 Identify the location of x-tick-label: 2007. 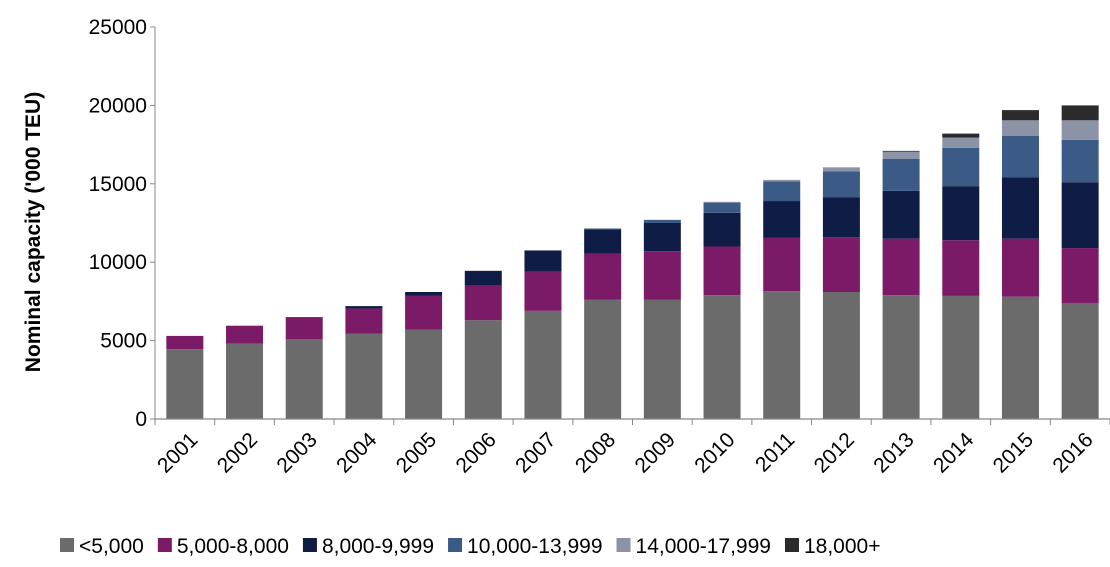
(535, 452).